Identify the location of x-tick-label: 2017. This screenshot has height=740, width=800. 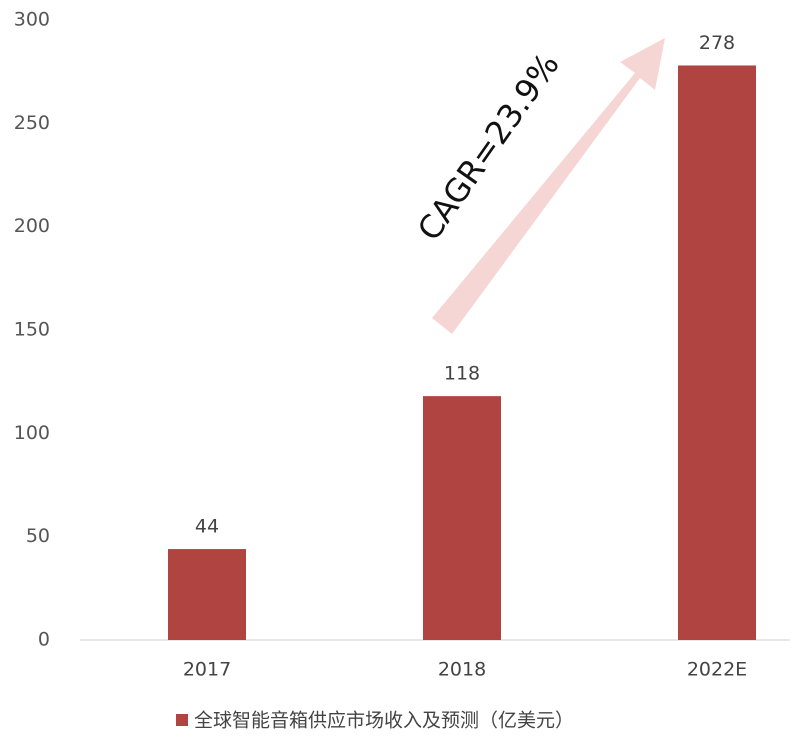
(207, 670).